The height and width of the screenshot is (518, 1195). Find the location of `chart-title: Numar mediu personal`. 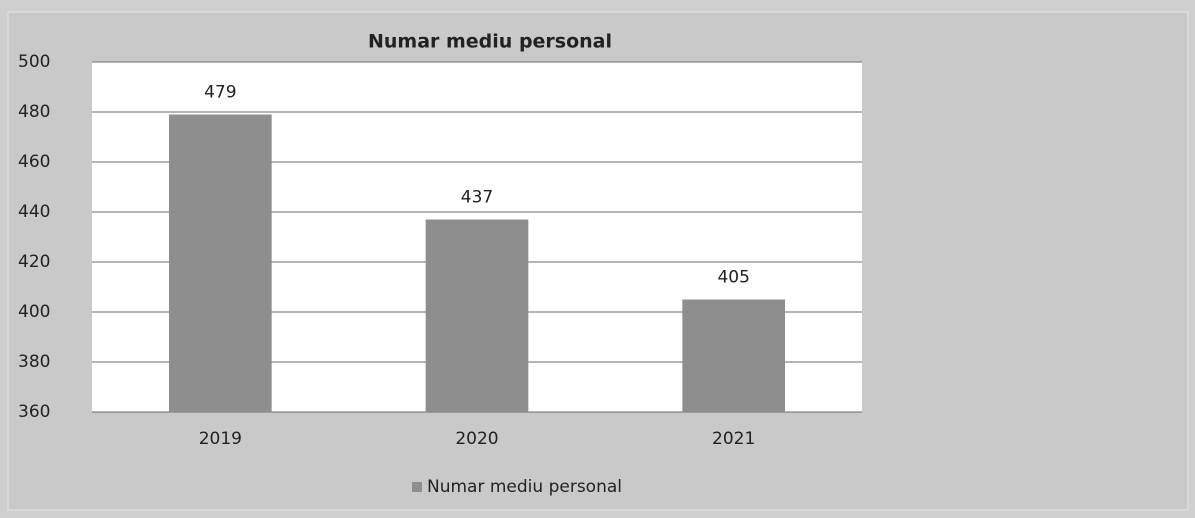

chart-title: Numar mediu personal is located at coordinates (490, 42).